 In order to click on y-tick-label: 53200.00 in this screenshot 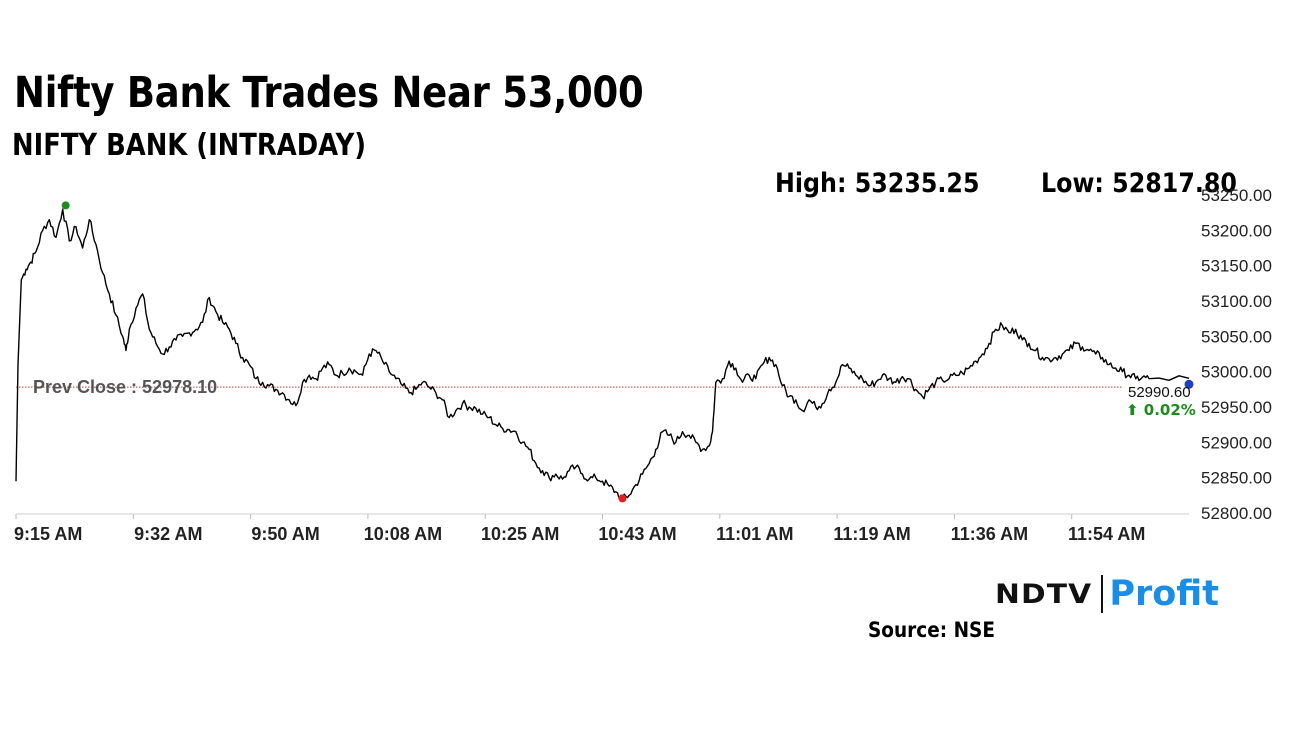, I will do `click(1236, 230)`.